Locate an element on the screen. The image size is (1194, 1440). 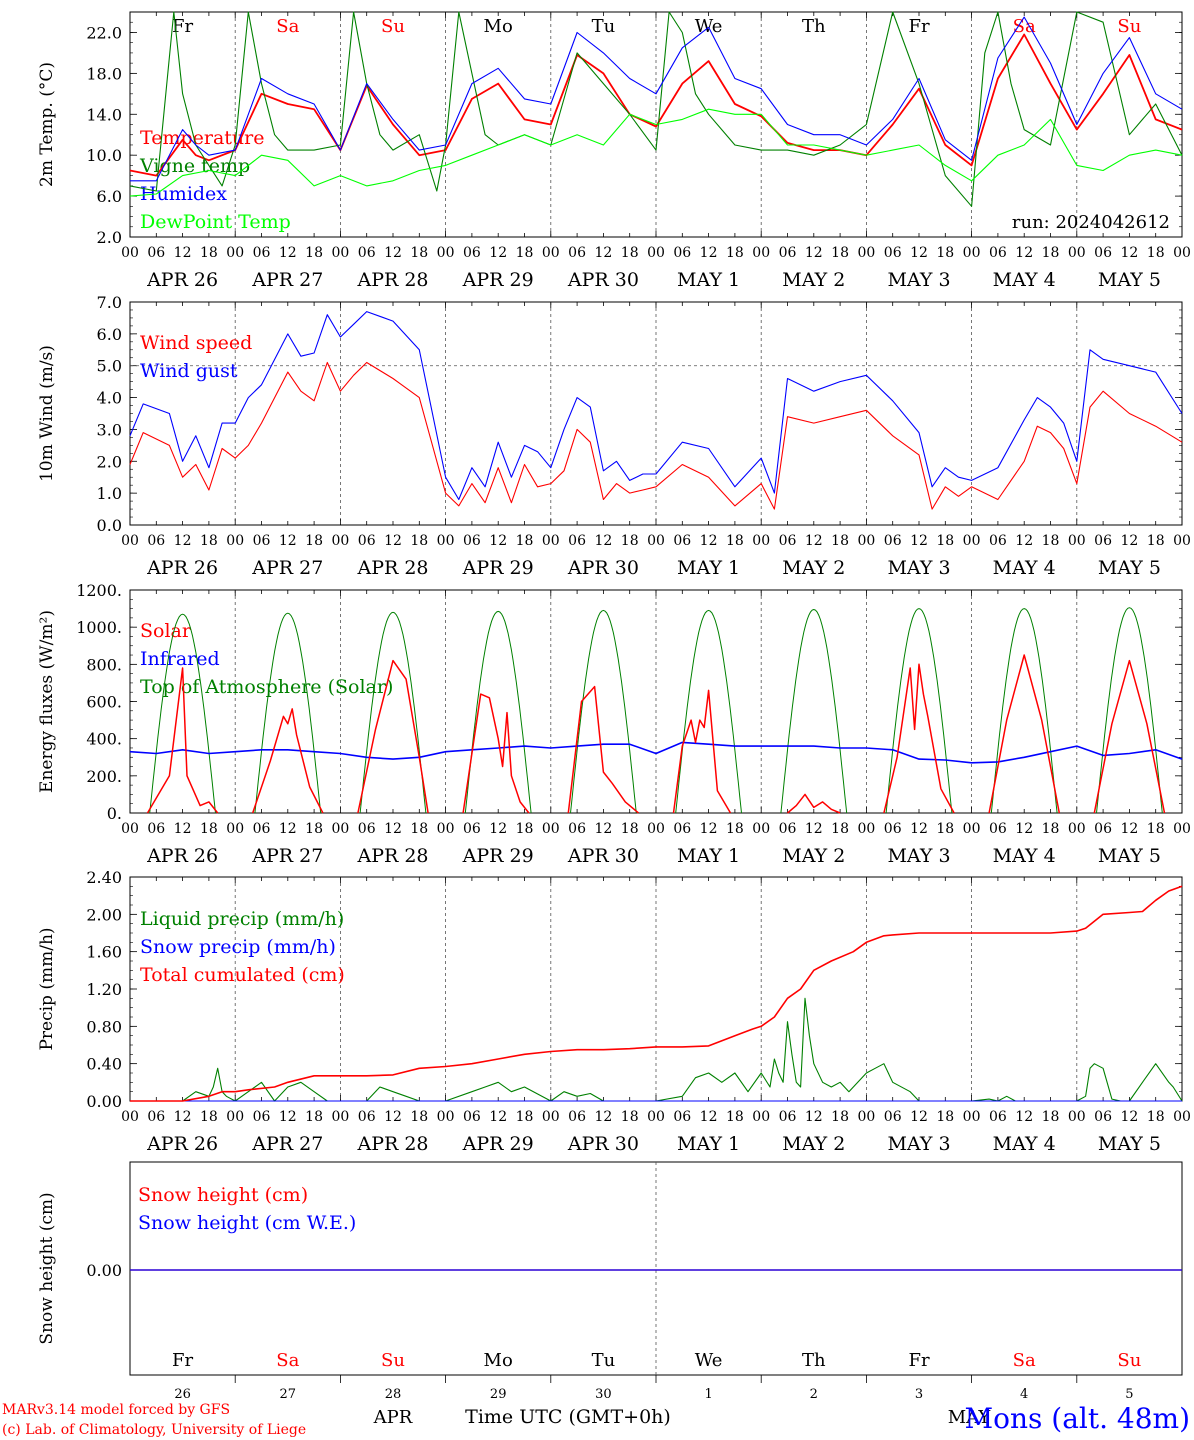
y-axis-label: Snow height (cm) is located at coordinates (47, 1268).